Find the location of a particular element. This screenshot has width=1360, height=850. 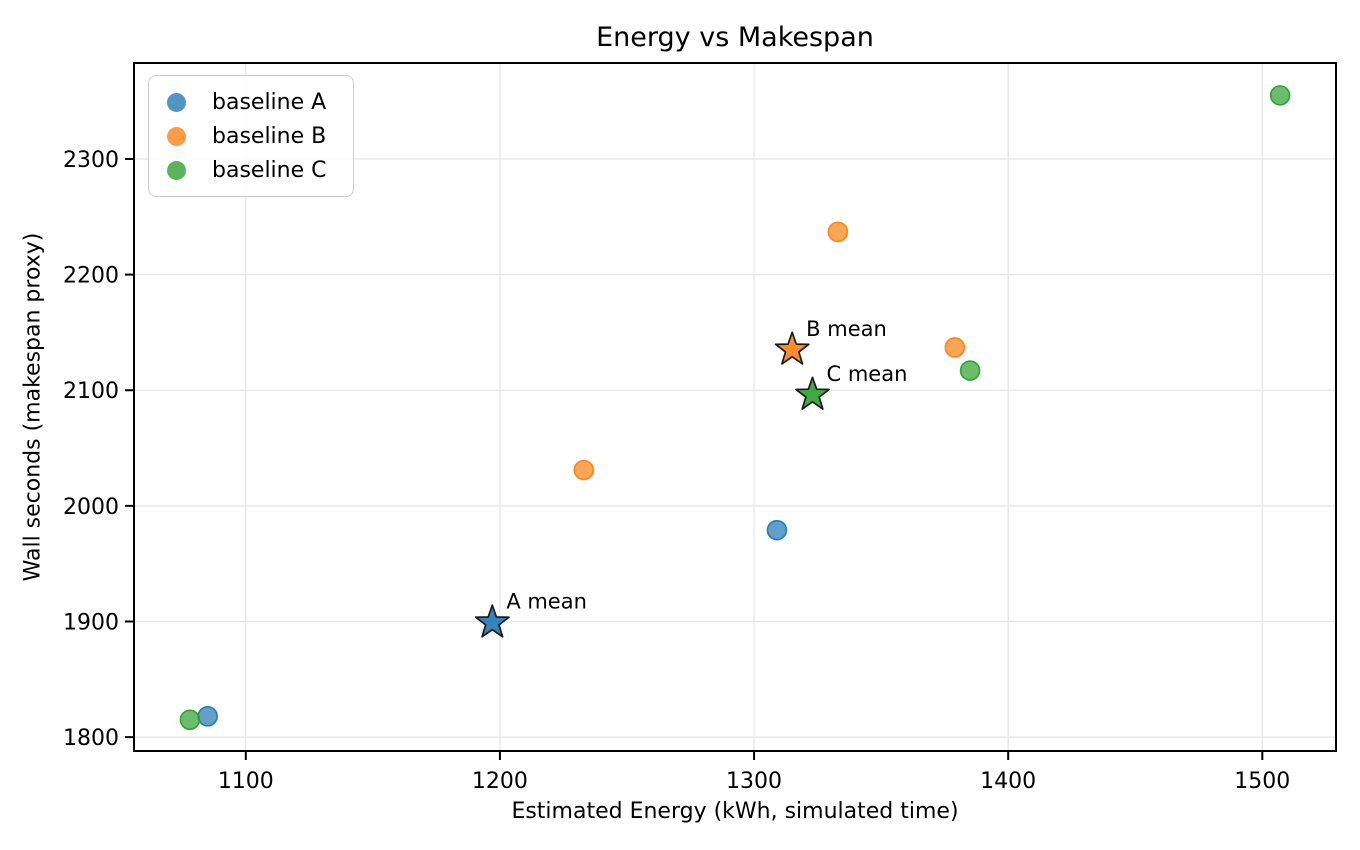

y-tick-label: 2000 is located at coordinates (91, 507).